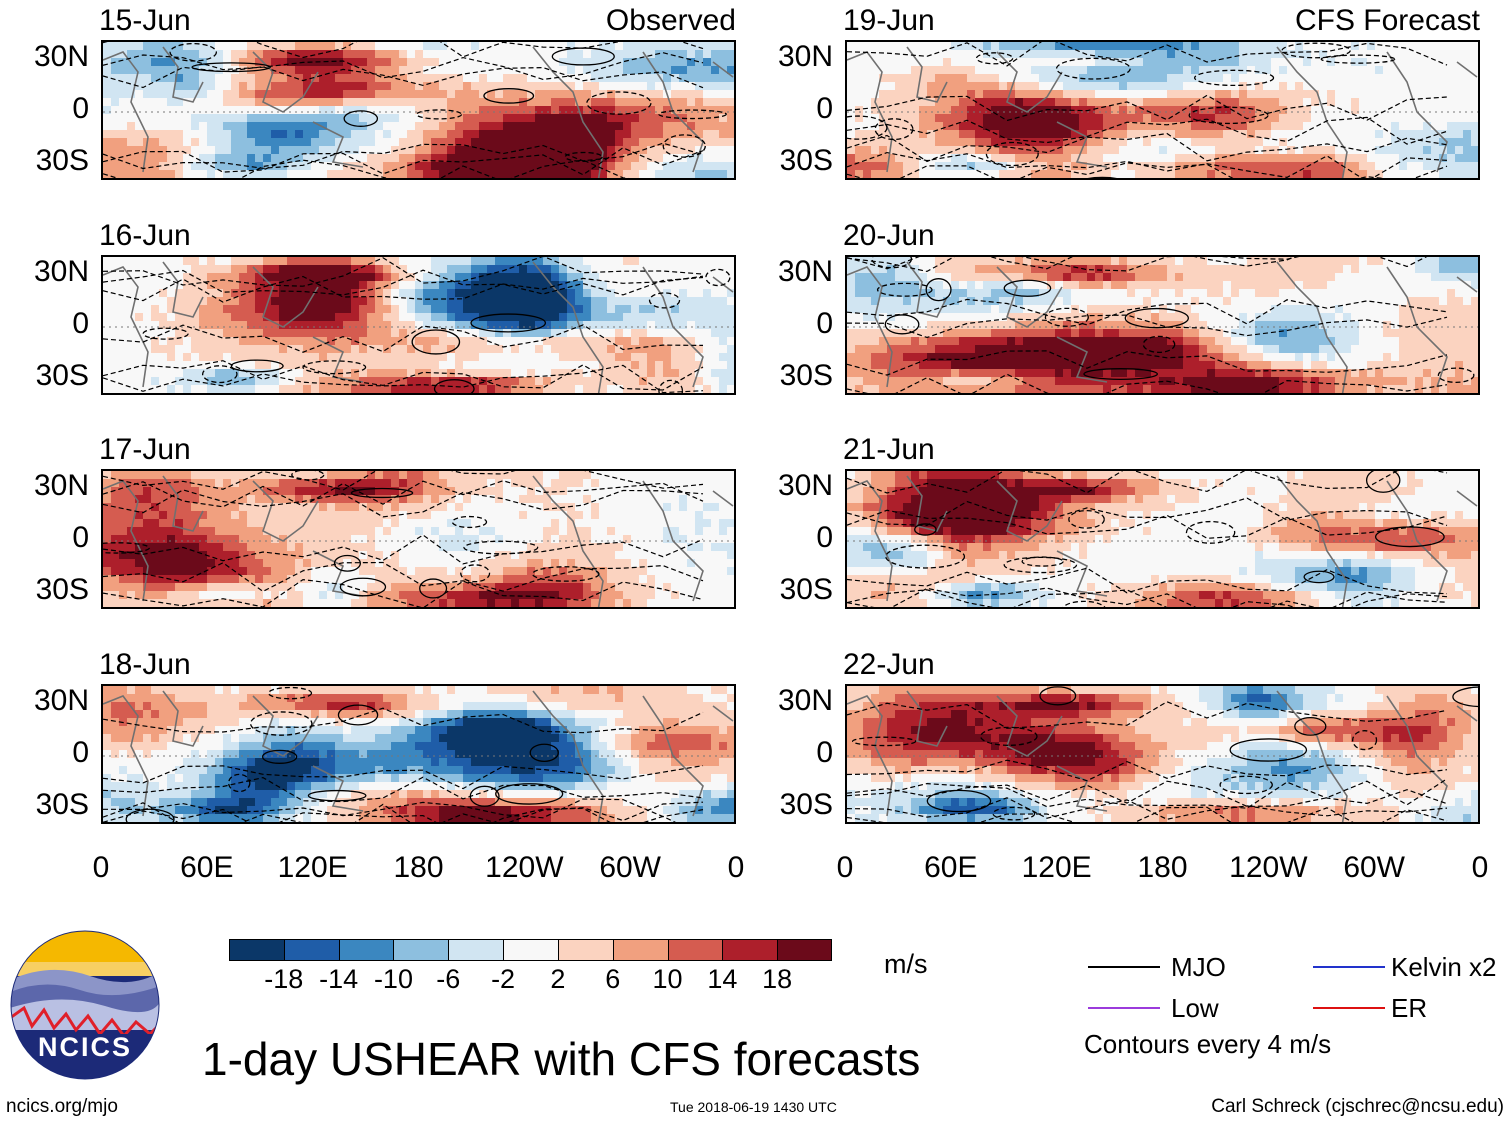  I want to click on legend-swatch-mjo, so click(1124, 967).